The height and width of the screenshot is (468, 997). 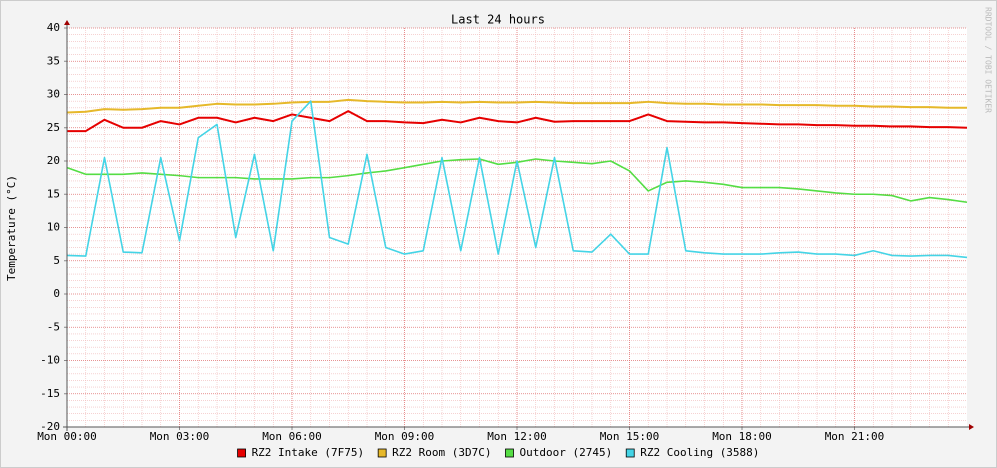 I want to click on x-tick-label: Mon 06:00, so click(x=292, y=436).